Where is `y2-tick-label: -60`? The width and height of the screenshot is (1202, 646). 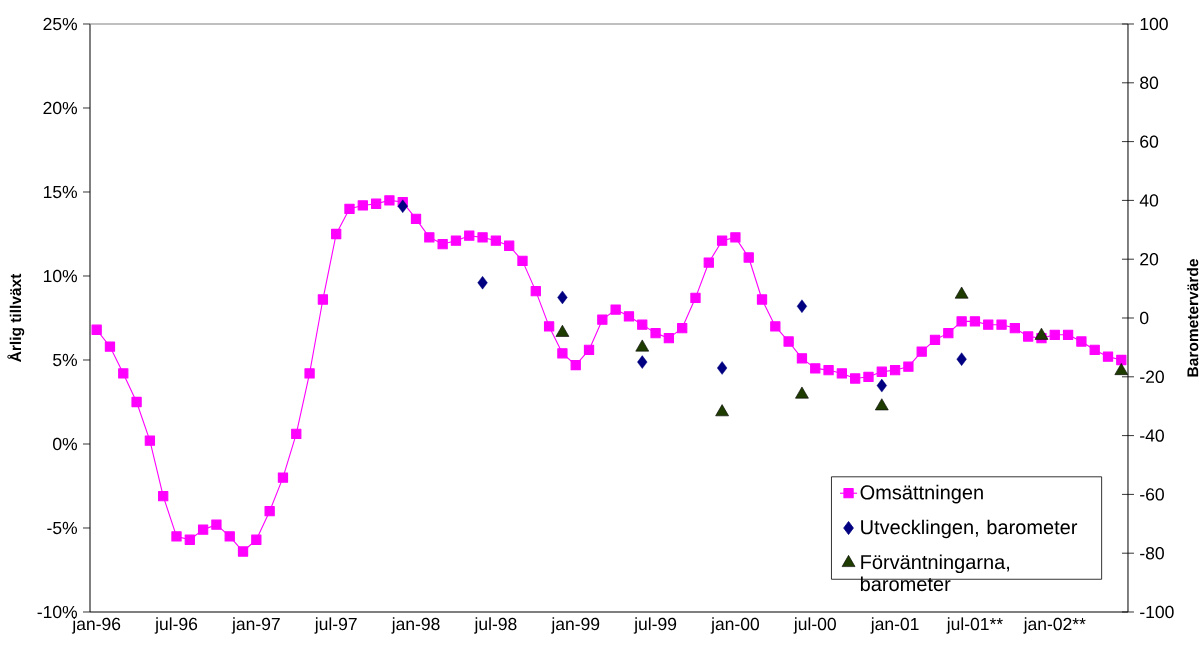
y2-tick-label: -60 is located at coordinates (1152, 494).